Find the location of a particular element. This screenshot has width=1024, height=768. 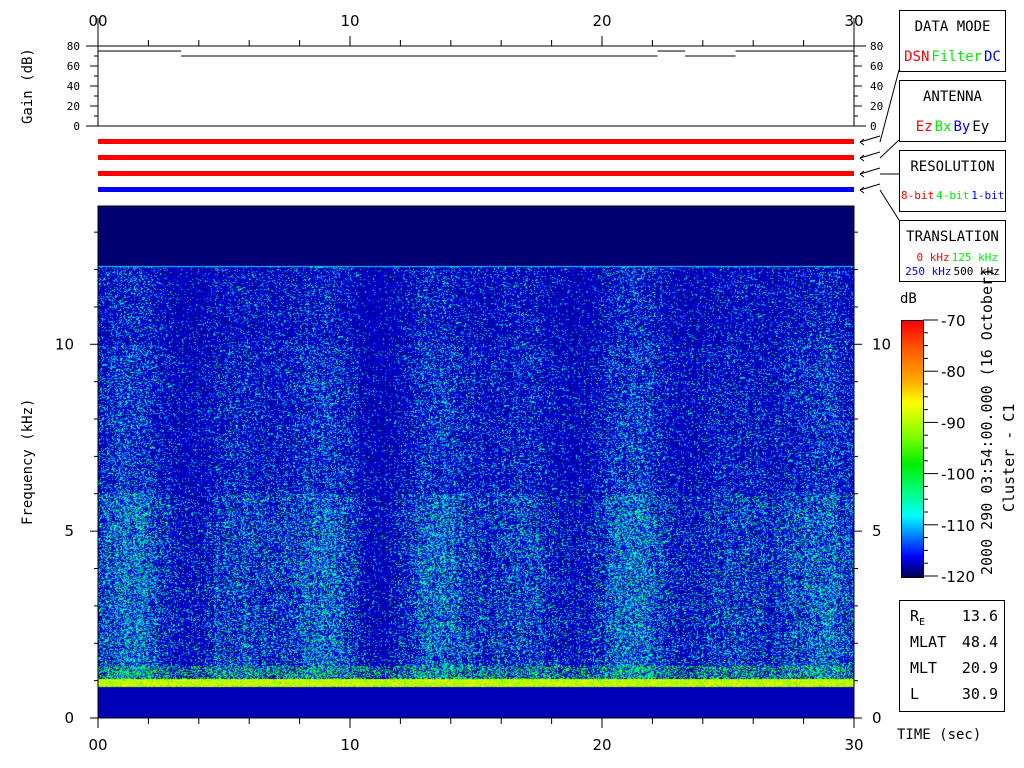

time-tick-label-bottom: 00 is located at coordinates (97, 745).